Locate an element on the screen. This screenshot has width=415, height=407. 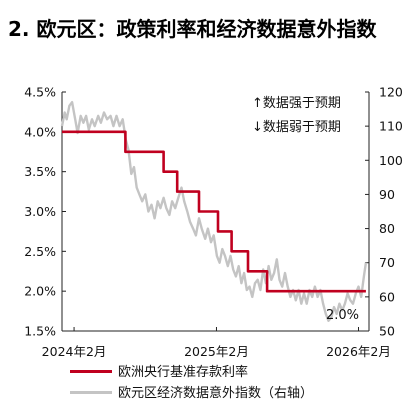
left-tick-label: 1.5% is located at coordinates (40, 331).